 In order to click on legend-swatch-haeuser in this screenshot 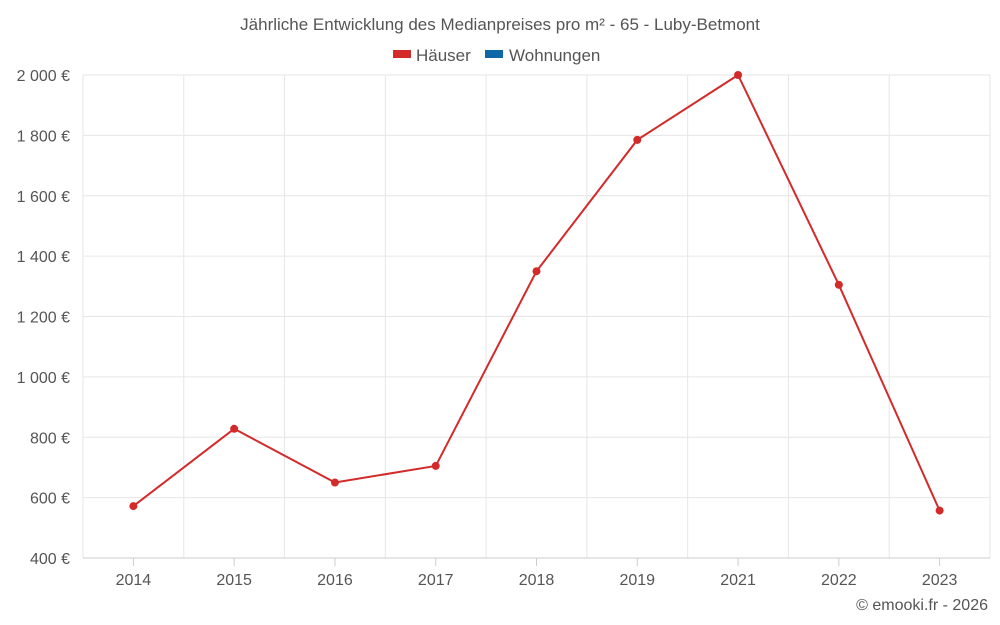, I will do `click(402, 54)`.